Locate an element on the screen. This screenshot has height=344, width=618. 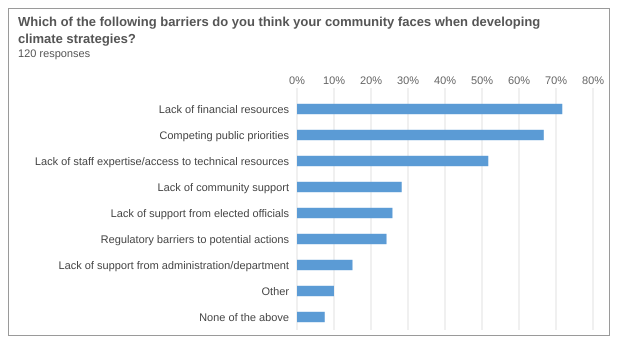
y-tick-label: Competing public priorities is located at coordinates (224, 136).